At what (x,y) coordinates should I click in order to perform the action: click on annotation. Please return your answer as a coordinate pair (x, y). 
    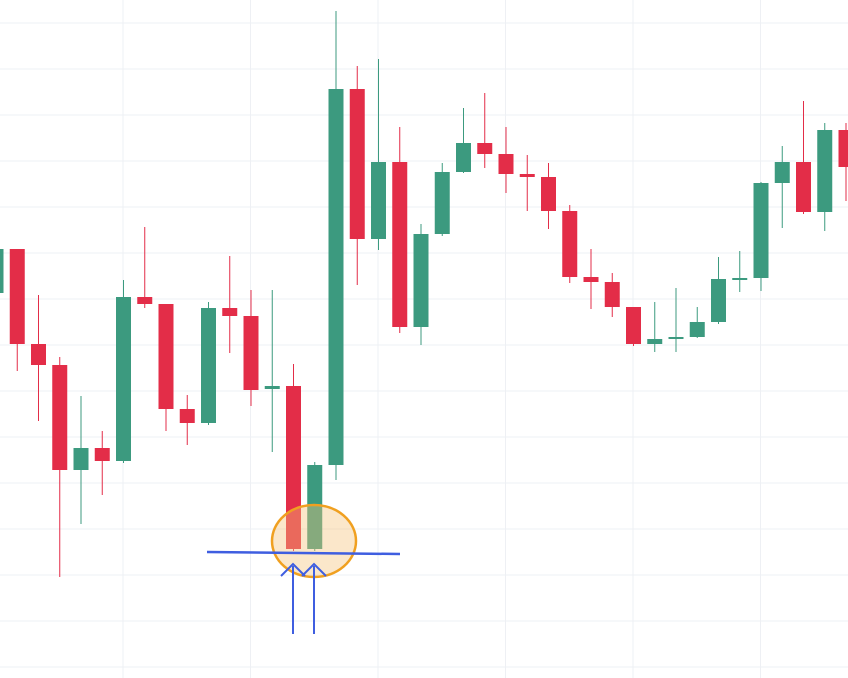
    Looking at the image, I should click on (303, 568).